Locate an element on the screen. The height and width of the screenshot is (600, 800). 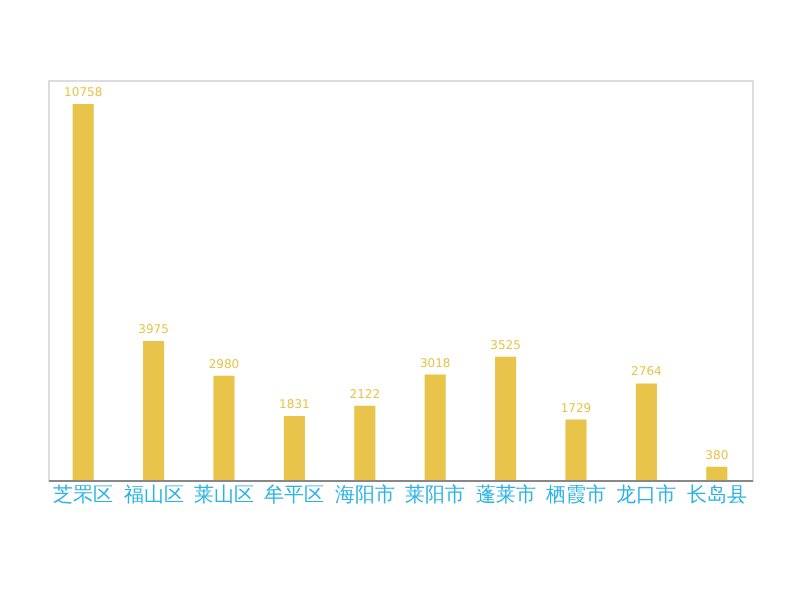
x-tick-label: 长岛县 is located at coordinates (716, 495).